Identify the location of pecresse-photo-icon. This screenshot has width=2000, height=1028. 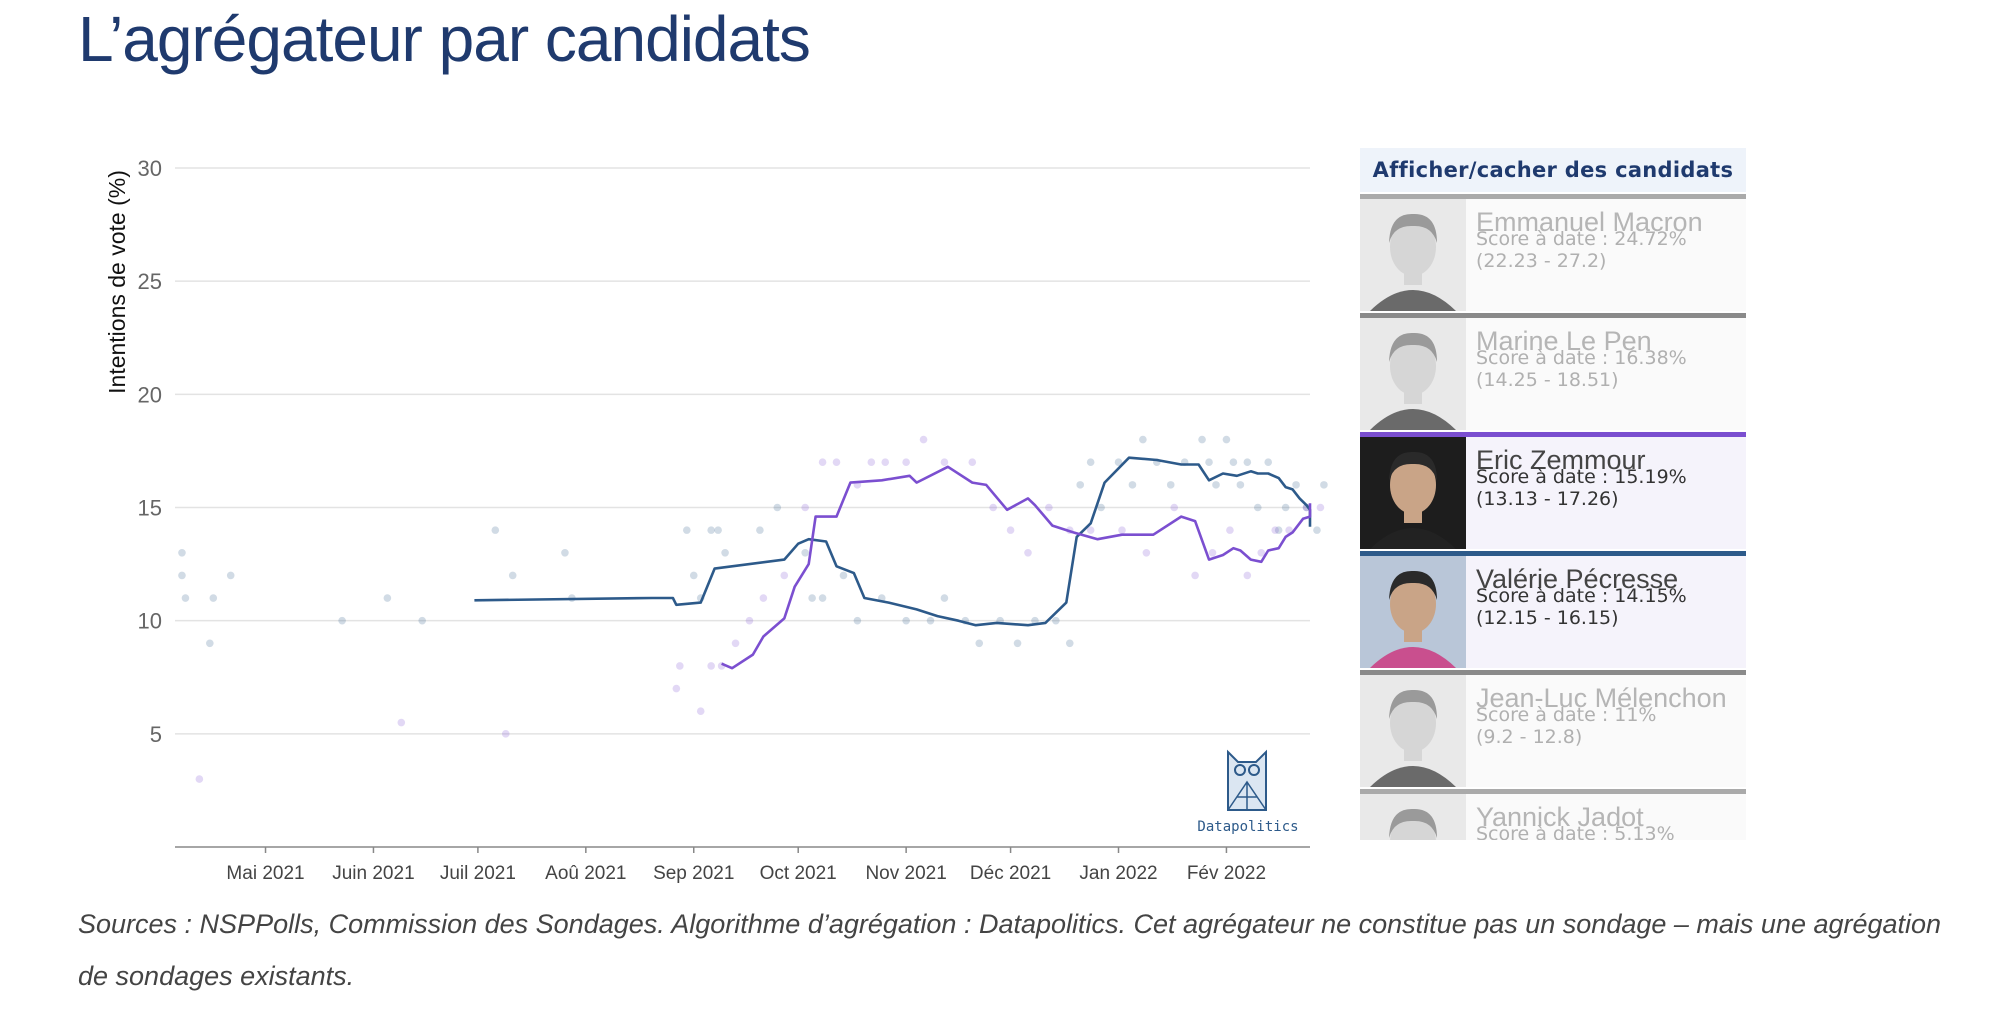
(1413, 612).